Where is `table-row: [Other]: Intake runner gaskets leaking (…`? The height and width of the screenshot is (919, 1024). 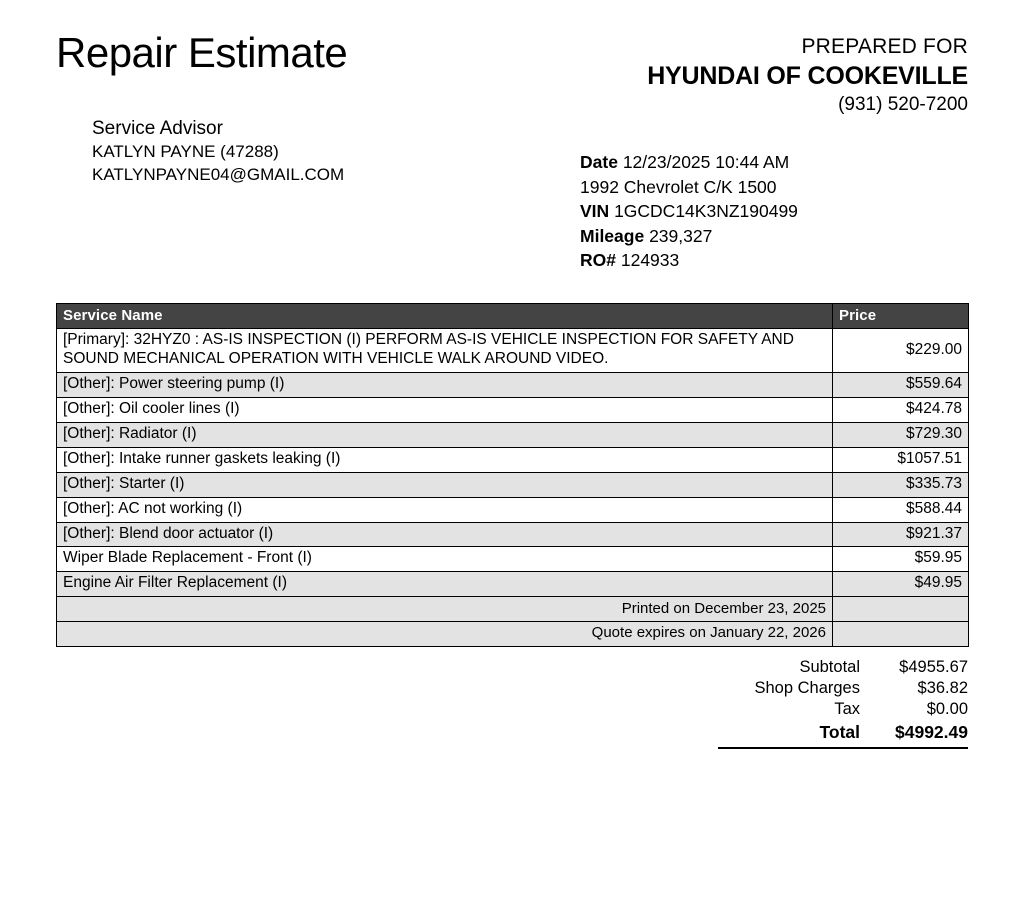
table-row: [Other]: Intake runner gaskets leaking (… is located at coordinates (512, 459).